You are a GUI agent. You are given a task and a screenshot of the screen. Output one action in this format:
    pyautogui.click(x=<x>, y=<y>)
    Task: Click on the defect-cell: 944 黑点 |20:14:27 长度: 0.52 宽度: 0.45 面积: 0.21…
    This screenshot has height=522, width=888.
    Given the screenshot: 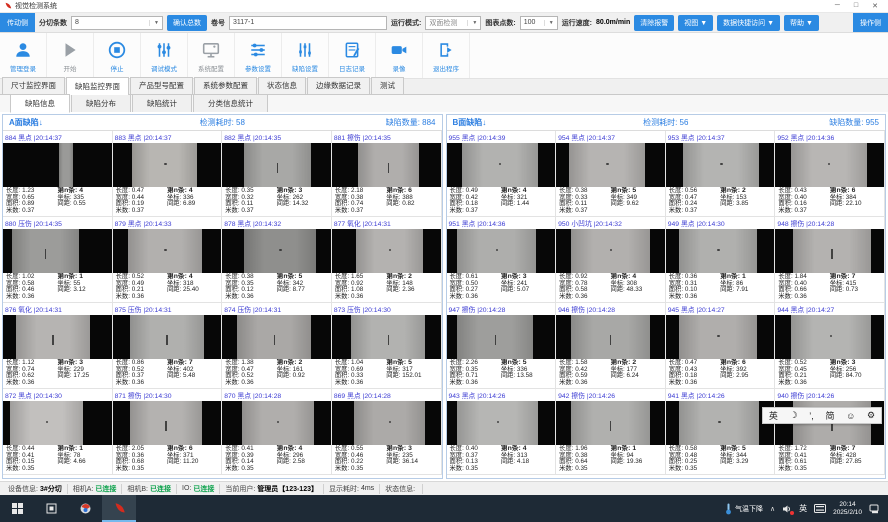 What is the action you would take?
    pyautogui.click(x=830, y=346)
    